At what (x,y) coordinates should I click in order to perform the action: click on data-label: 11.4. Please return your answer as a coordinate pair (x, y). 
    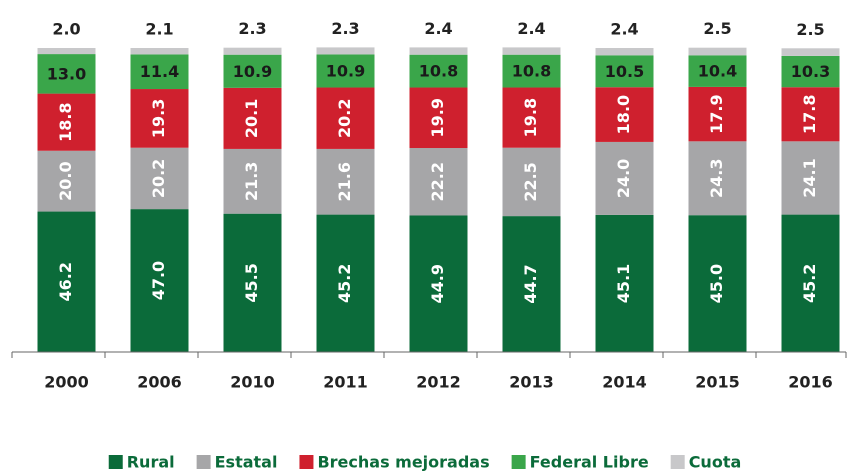
    Looking at the image, I should click on (159, 71).